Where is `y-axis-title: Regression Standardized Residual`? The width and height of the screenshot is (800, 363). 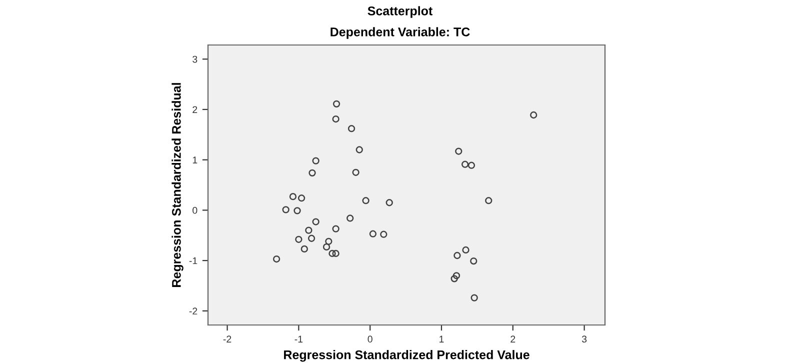
y-axis-title: Regression Standardized Residual is located at coordinates (178, 185).